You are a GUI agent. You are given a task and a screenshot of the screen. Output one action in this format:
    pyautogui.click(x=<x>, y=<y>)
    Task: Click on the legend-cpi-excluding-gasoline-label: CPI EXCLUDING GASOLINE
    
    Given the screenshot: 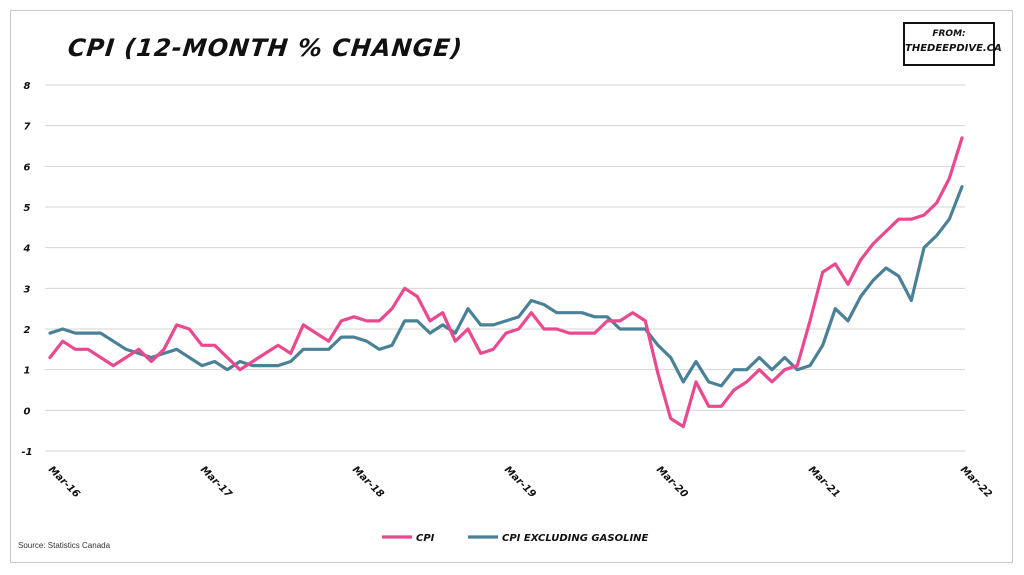 What is the action you would take?
    pyautogui.click(x=575, y=538)
    